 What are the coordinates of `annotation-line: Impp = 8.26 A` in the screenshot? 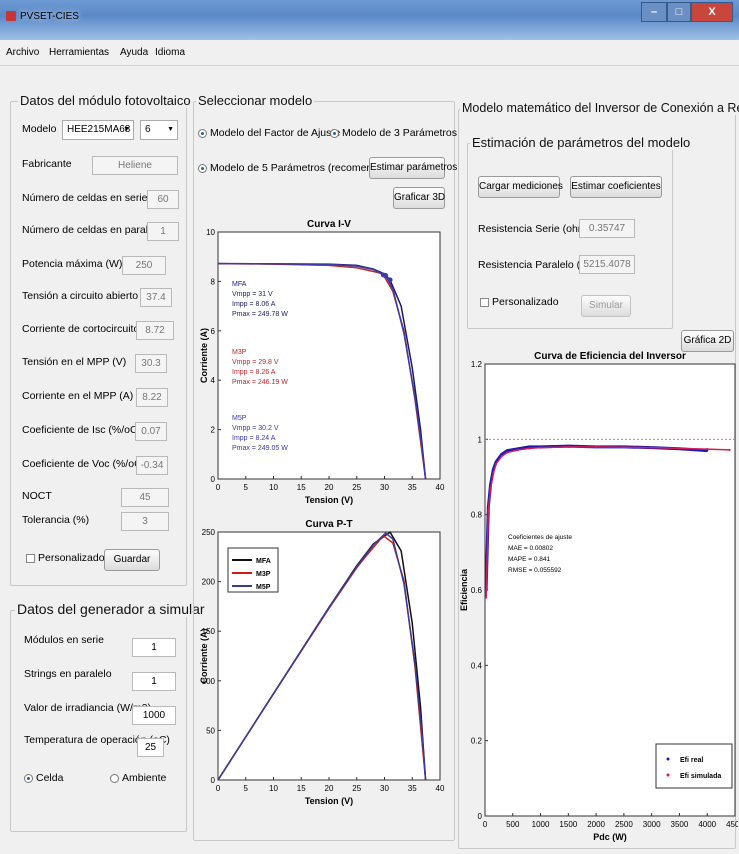 It's located at (254, 372).